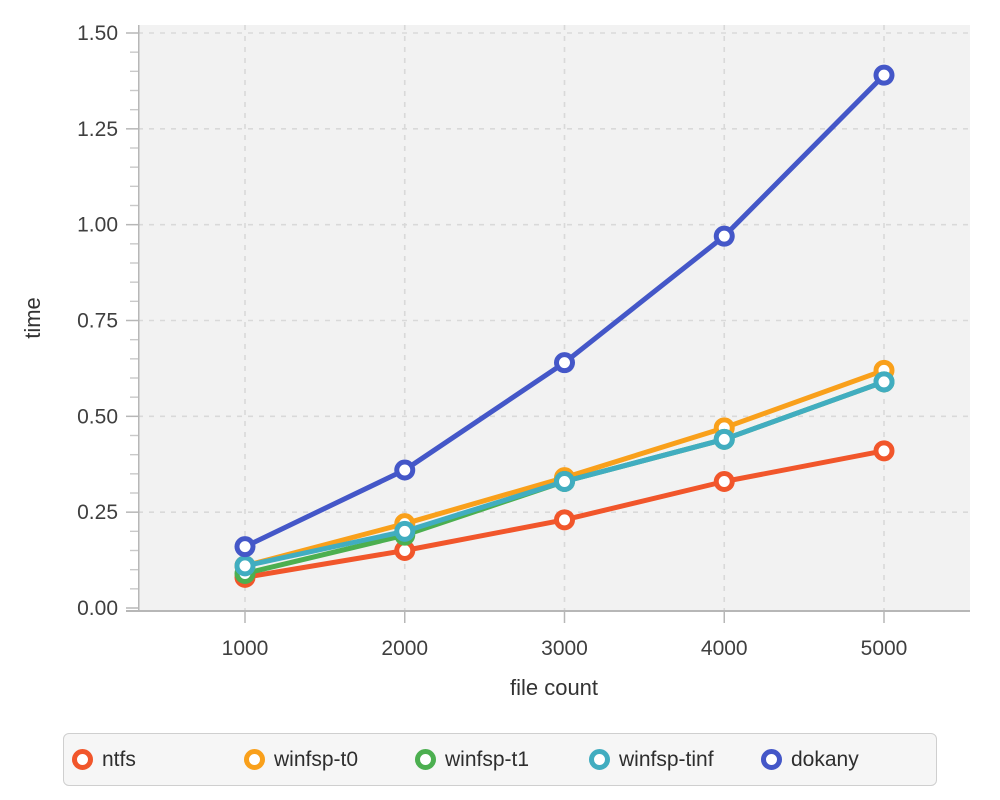  Describe the element at coordinates (666, 759) in the screenshot. I see `legend-label: winfsp-tinf` at that location.